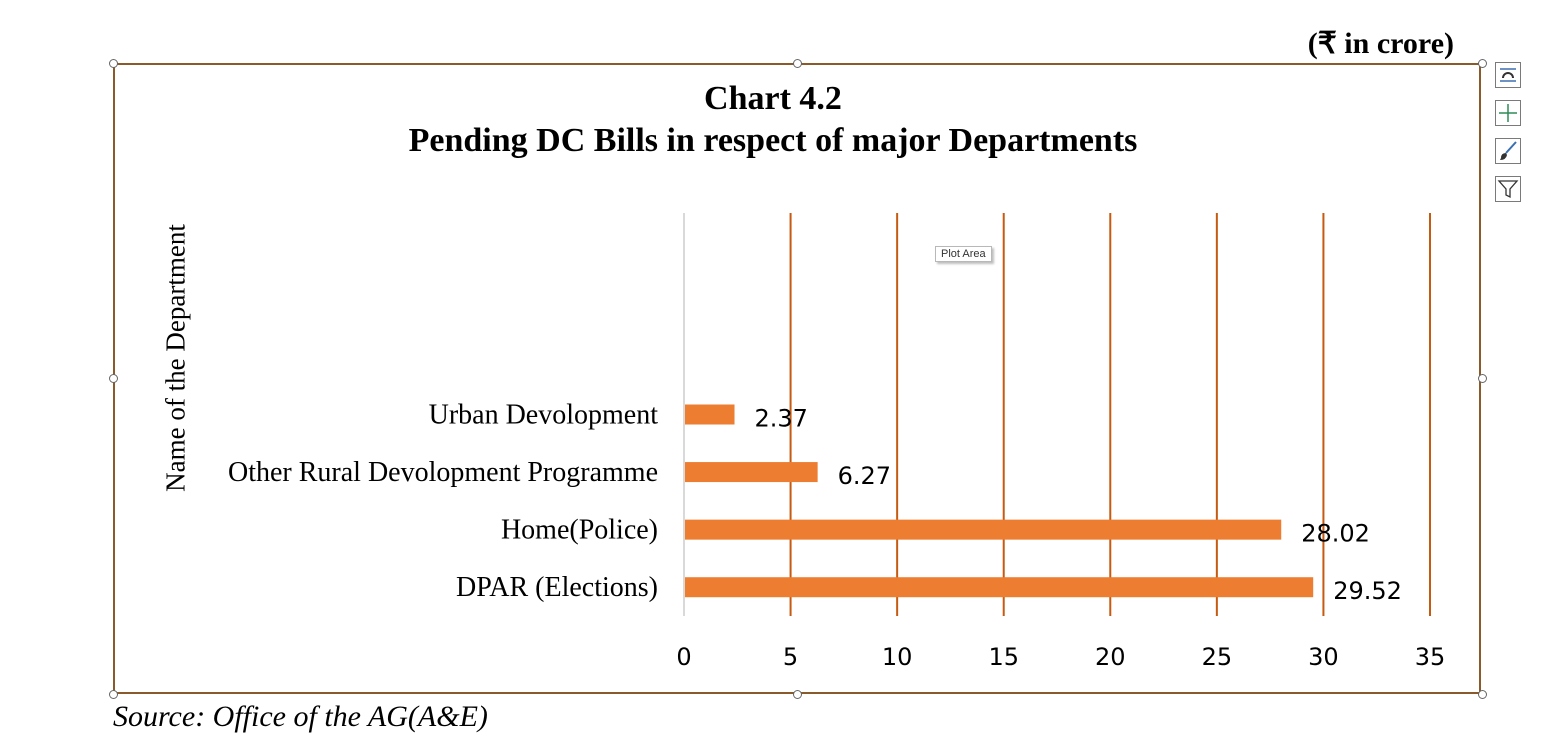 This screenshot has width=1562, height=750. Describe the element at coordinates (897, 657) in the screenshot. I see `x-tick-label: 10` at that location.